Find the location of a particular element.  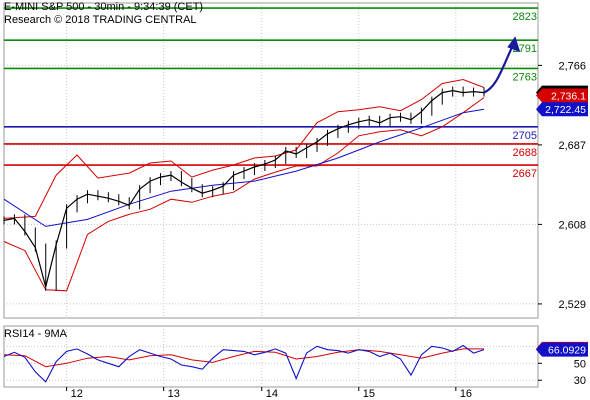

x-tick-label: 12 is located at coordinates (77, 394).